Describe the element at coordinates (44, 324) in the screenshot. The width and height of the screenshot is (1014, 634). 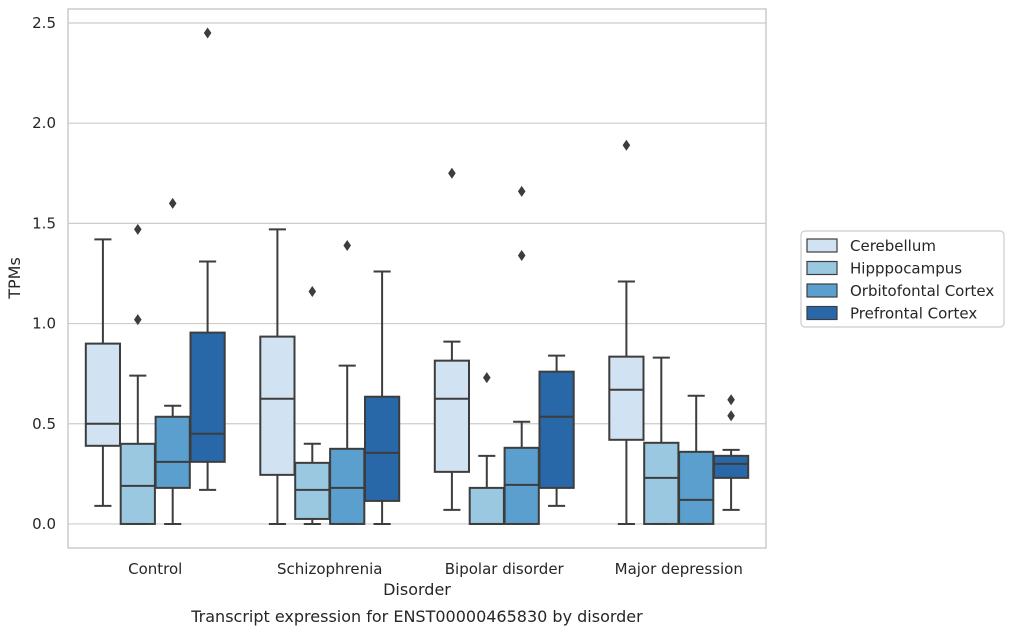
I see `y-tick-label: 1.0` at that location.